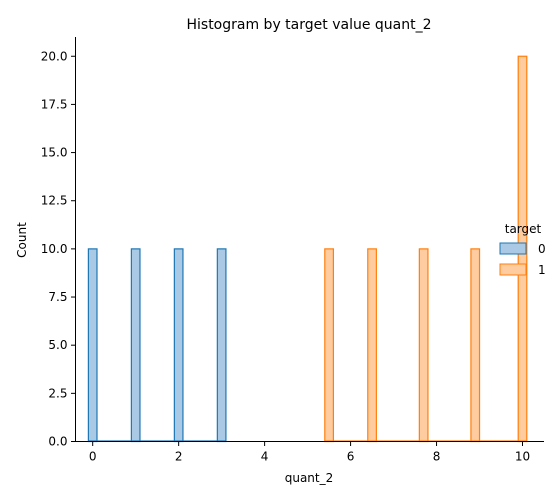  What do you see at coordinates (57, 345) in the screenshot?
I see `y-tick-label: 5.0` at bounding box center [57, 345].